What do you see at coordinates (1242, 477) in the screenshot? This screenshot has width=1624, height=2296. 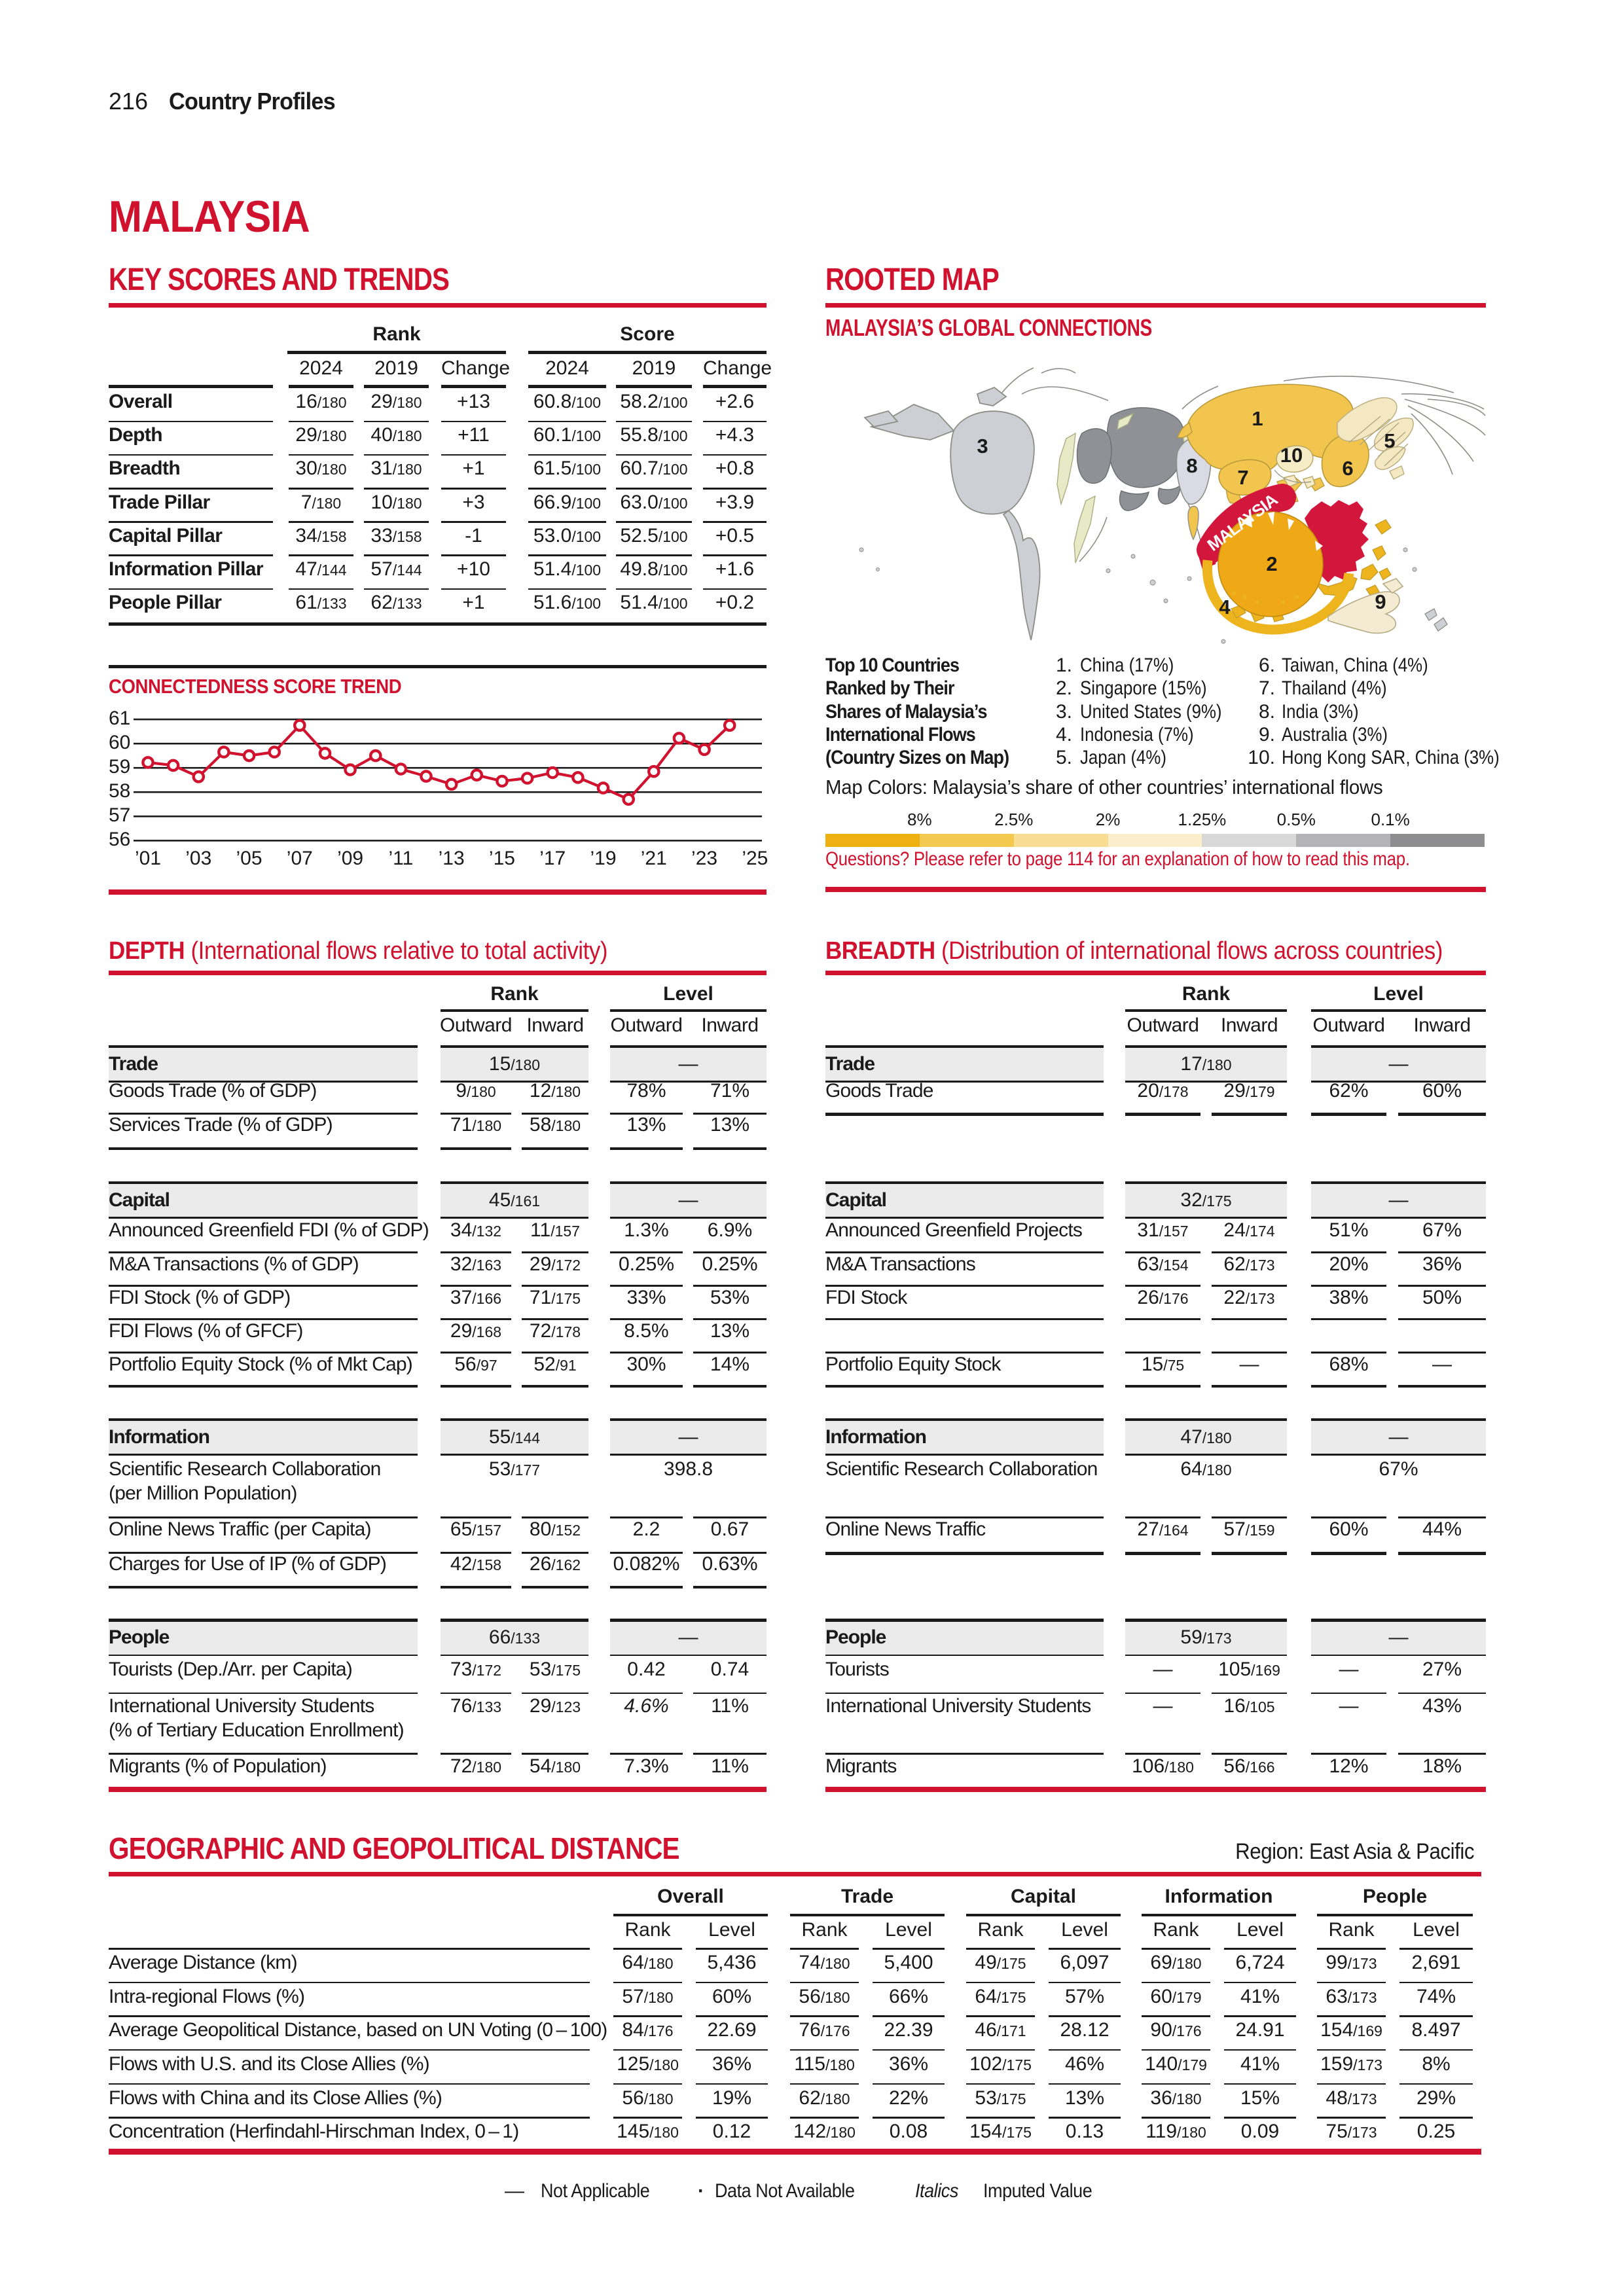 I see `svg-text: 7` at bounding box center [1242, 477].